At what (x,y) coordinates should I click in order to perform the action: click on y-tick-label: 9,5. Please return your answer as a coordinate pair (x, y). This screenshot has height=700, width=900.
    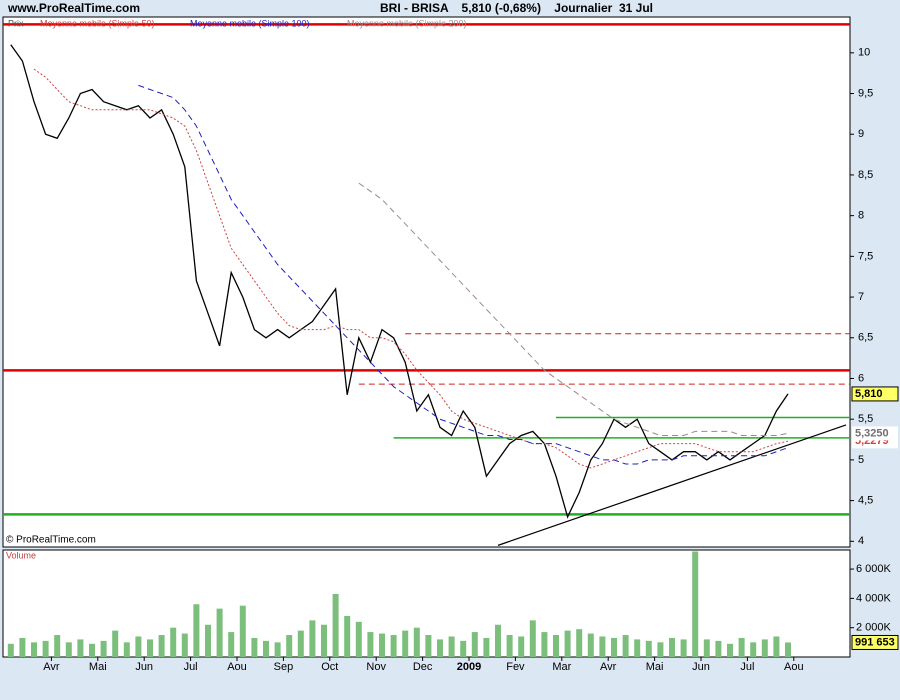
    Looking at the image, I should click on (865, 93).